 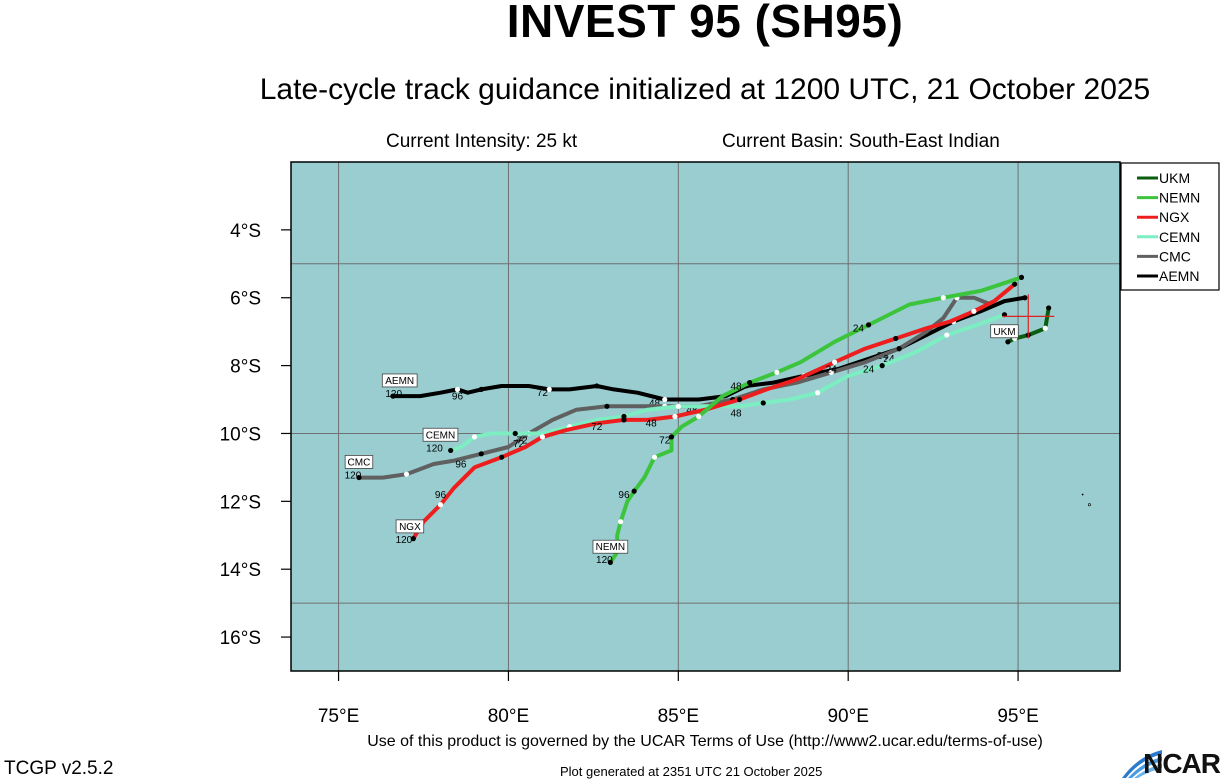 I want to click on track-cemn, so click(x=727, y=382).